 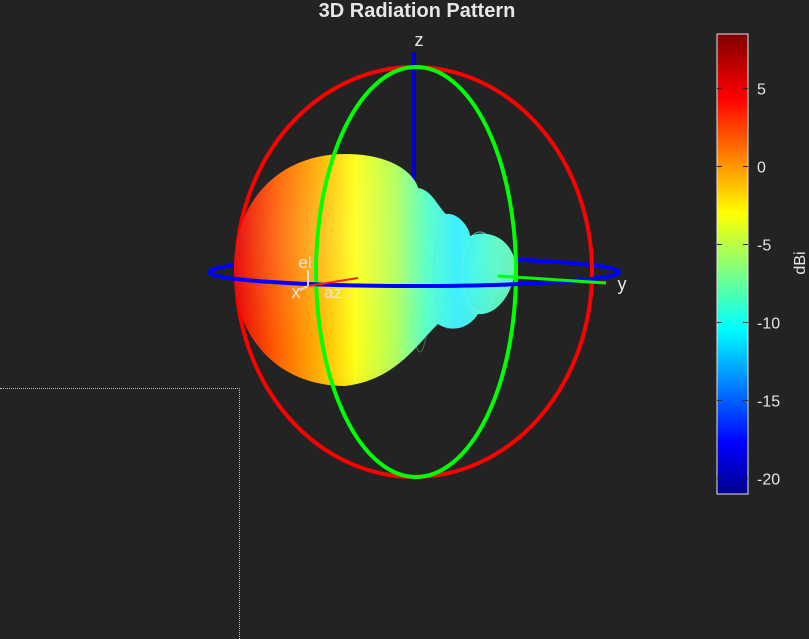 I want to click on az-label: az, so click(x=333, y=292).